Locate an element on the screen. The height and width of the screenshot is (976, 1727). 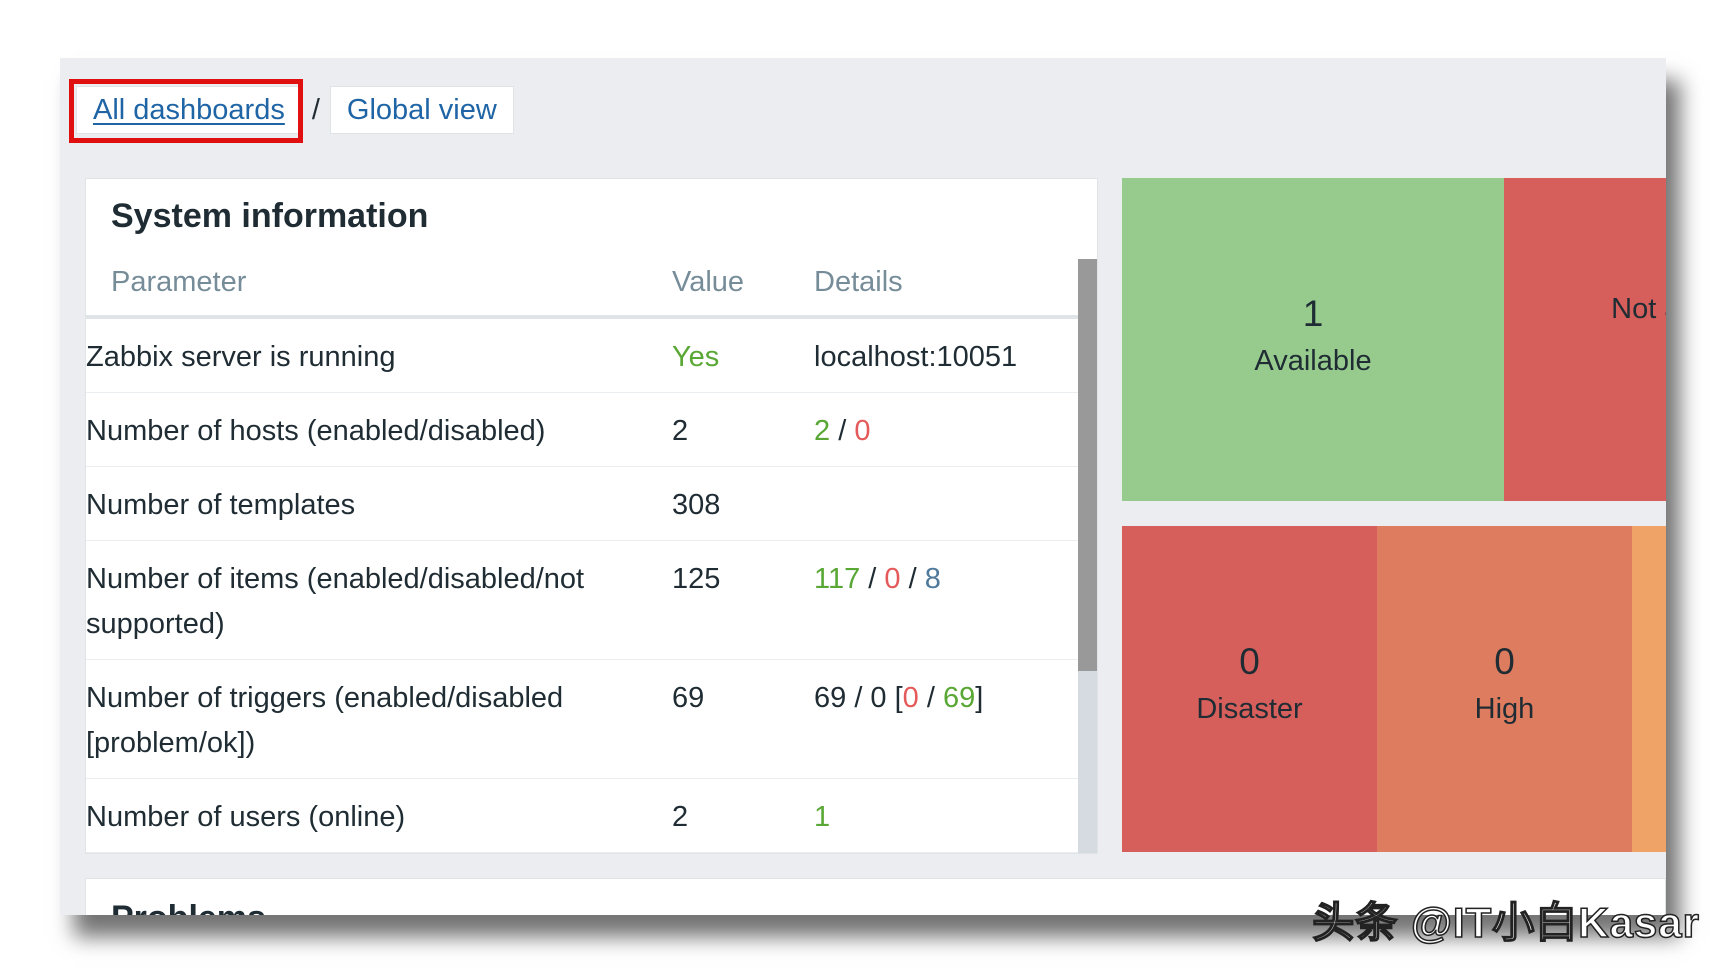
not-available-label: Not available is located at coordinates (1638, 309).